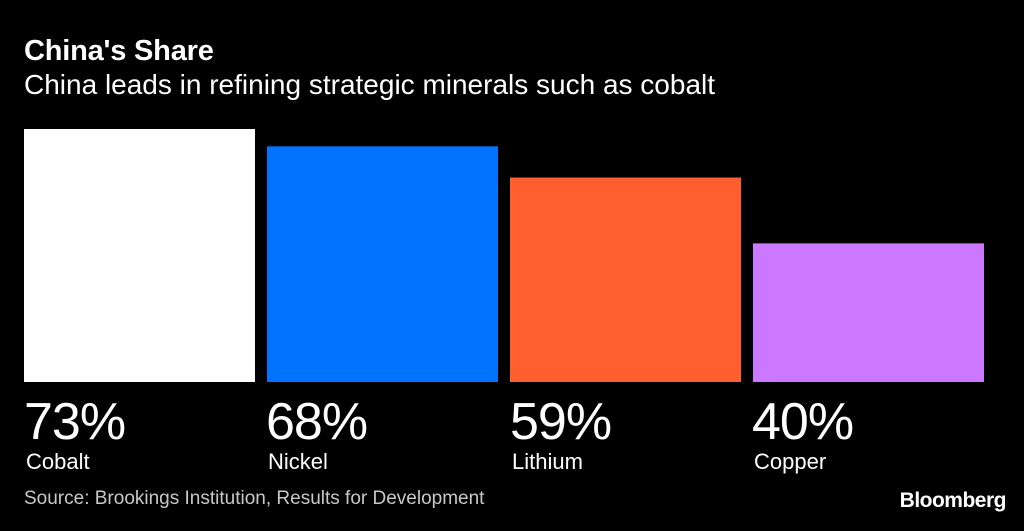  Describe the element at coordinates (625, 279) in the screenshot. I see `bar-lithium` at that location.